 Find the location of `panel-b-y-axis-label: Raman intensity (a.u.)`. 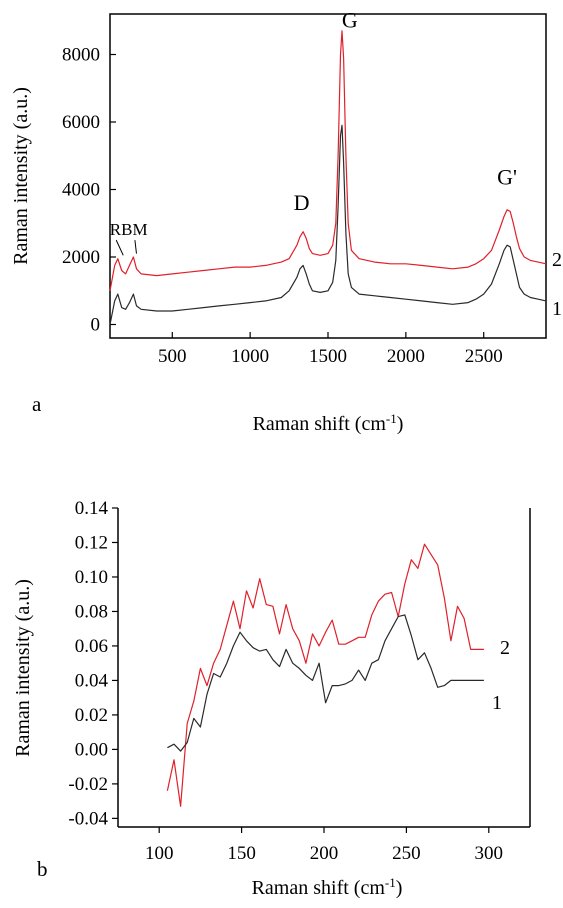

panel-b-y-axis-label: Raman intensity (a.u.) is located at coordinates (23, 668).